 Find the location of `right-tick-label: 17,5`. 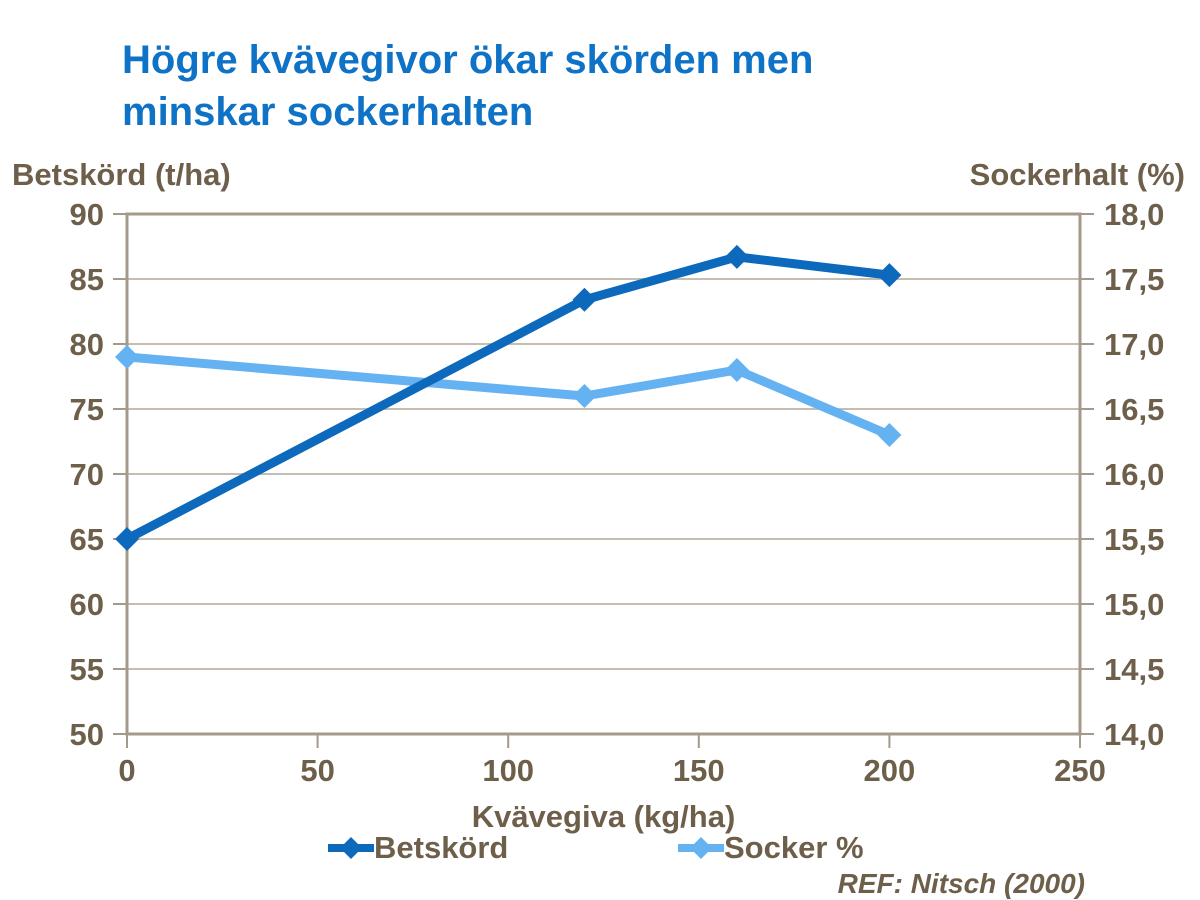

right-tick-label: 17,5 is located at coordinates (1134, 279).